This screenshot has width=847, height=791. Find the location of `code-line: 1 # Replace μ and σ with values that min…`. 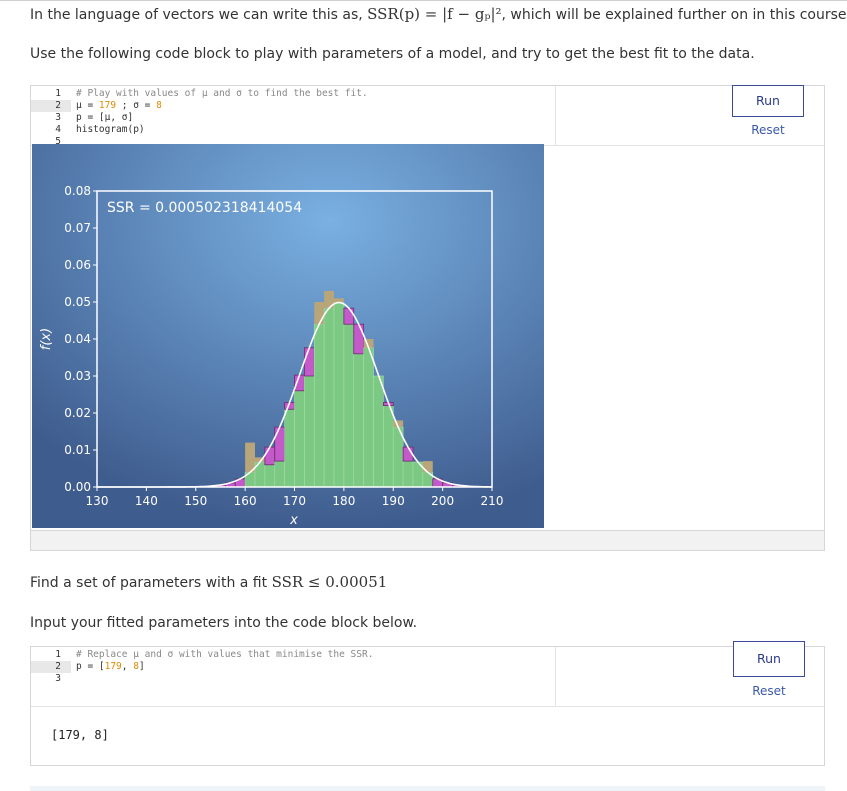

code-line: 1 # Replace μ and σ with values that min… is located at coordinates (293, 655).